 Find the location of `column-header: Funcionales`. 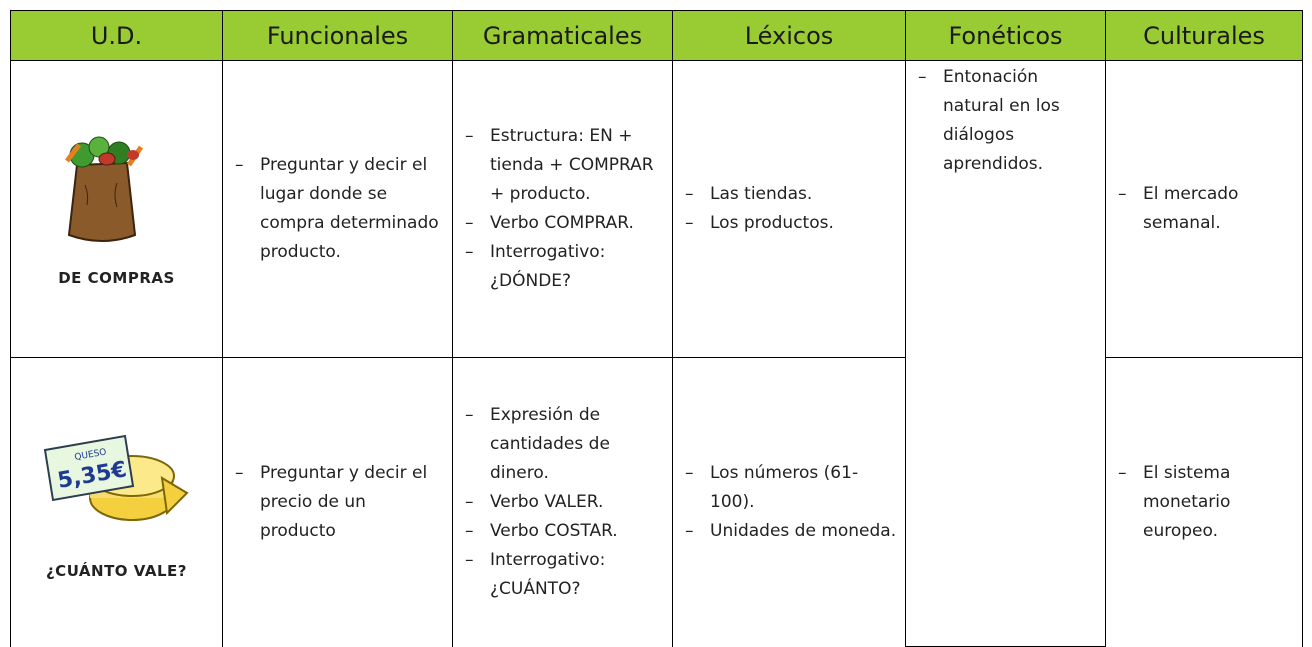

column-header: Funcionales is located at coordinates (337, 35).